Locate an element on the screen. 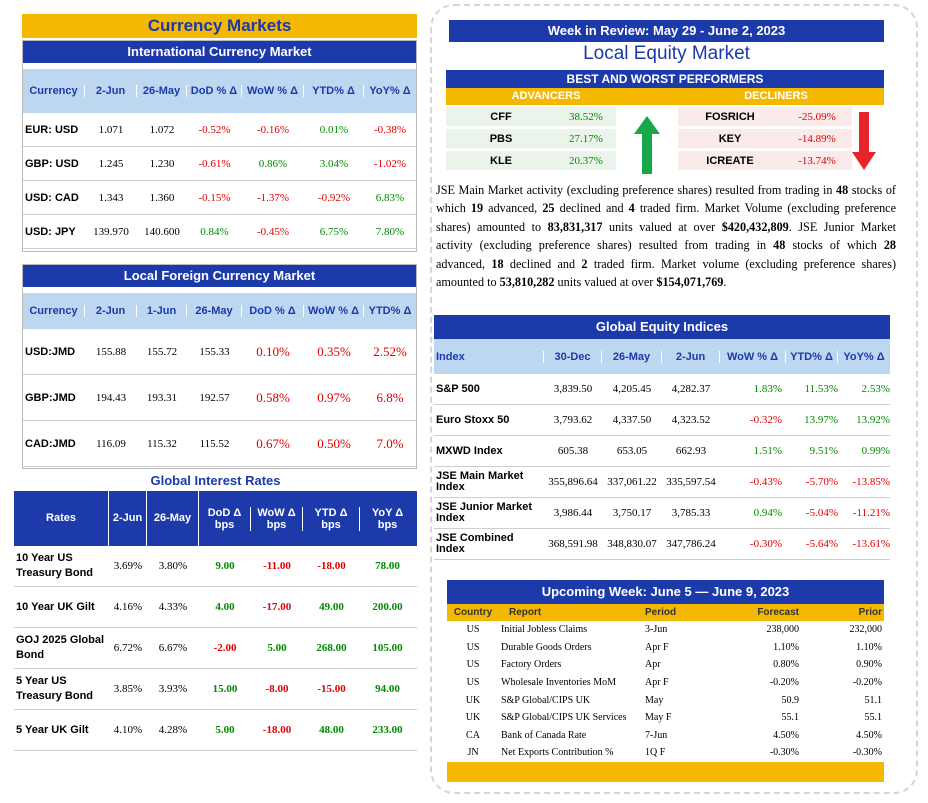  col-header: Currency is located at coordinates (54, 311).